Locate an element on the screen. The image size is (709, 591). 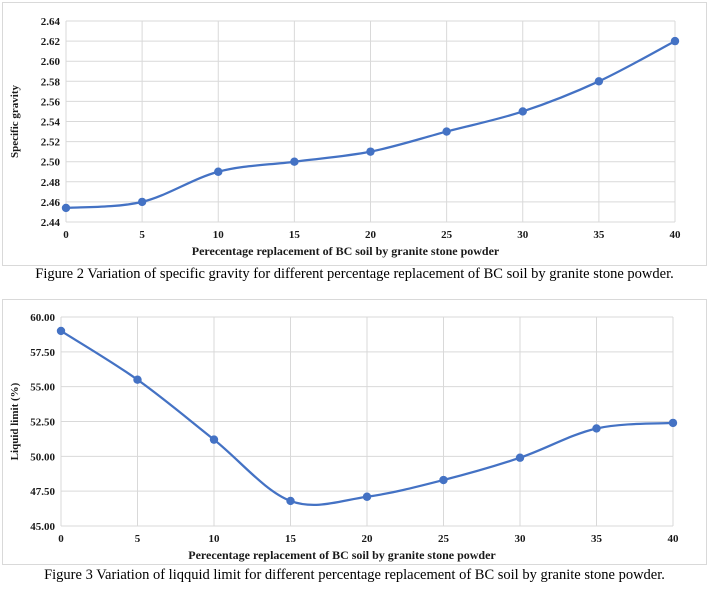
y-tick-label: 60.00 is located at coordinates (42, 318).